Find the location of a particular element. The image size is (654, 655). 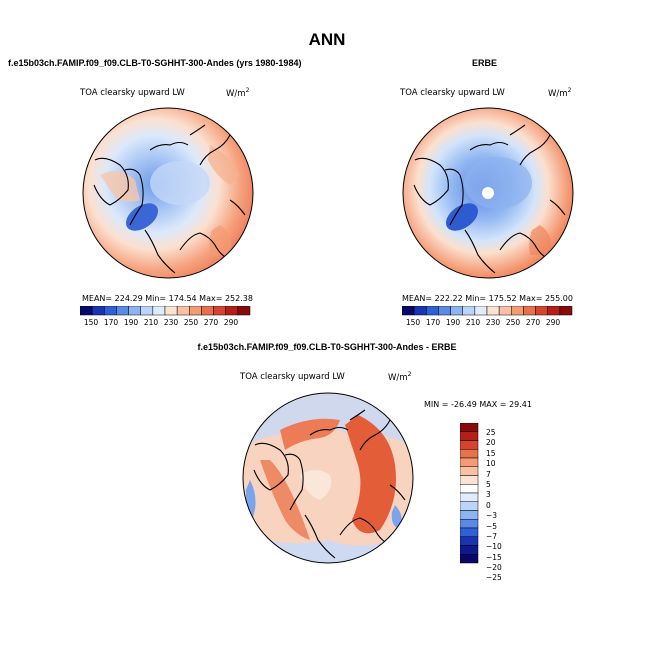

diff-variable-label: TOA clearsky upward LW is located at coordinates (292, 377).